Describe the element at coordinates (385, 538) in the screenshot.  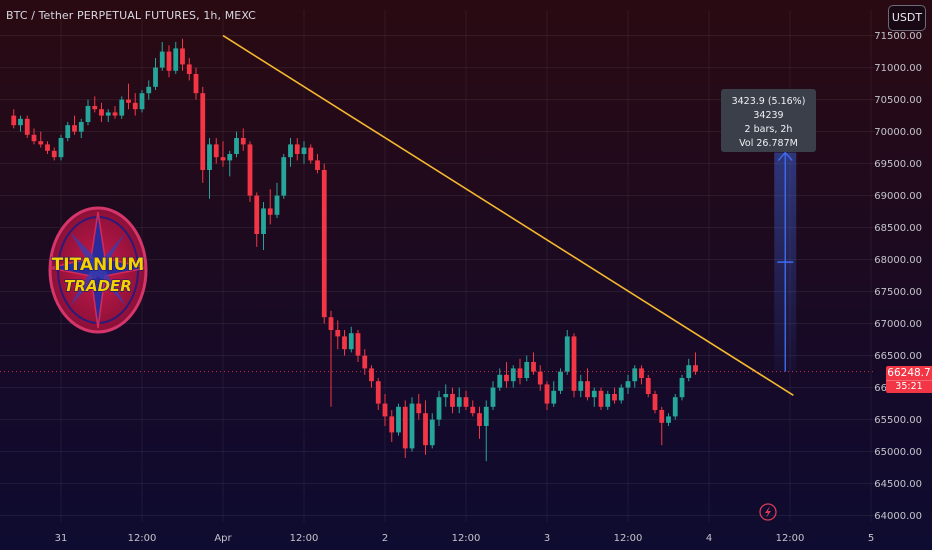
I see `time-axis-label: 2` at that location.